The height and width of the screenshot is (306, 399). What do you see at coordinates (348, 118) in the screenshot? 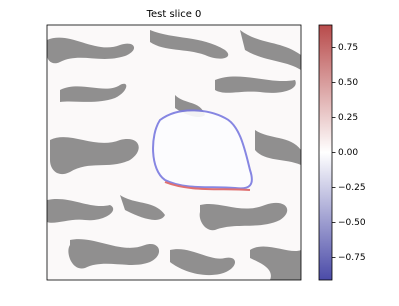
I see `colorbar-tick-label: 0.25` at bounding box center [348, 118].